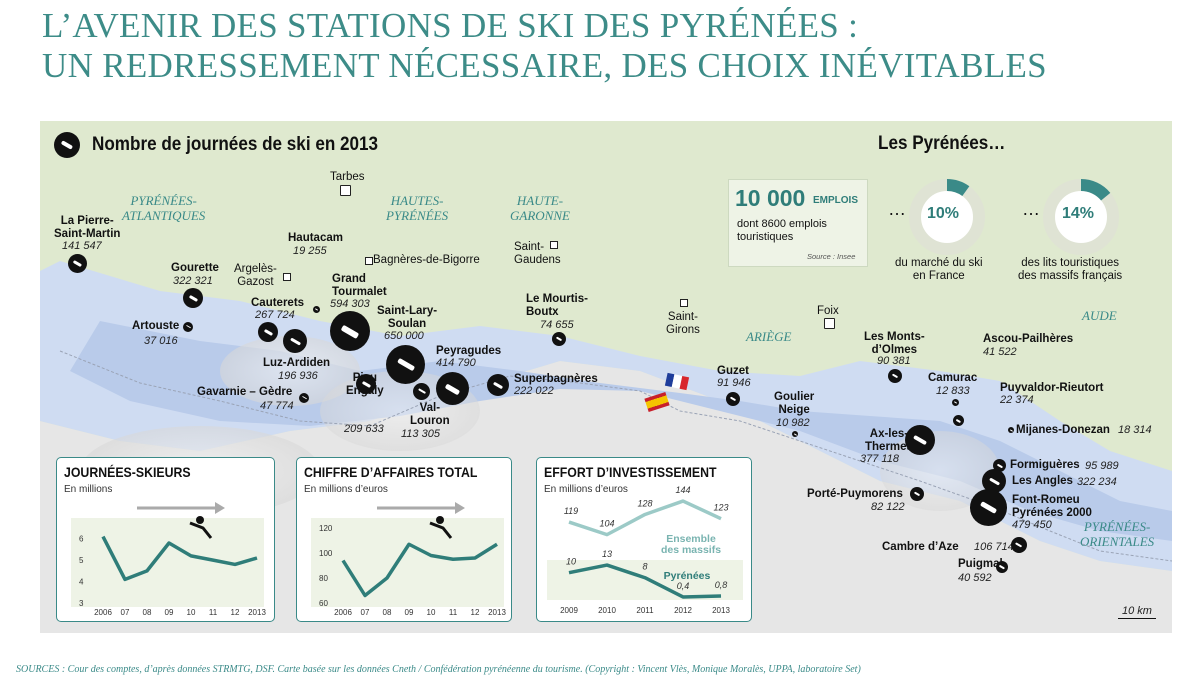  What do you see at coordinates (889, 440) in the screenshot?
I see `station-name: Ax-les- Thermes` at bounding box center [889, 440].